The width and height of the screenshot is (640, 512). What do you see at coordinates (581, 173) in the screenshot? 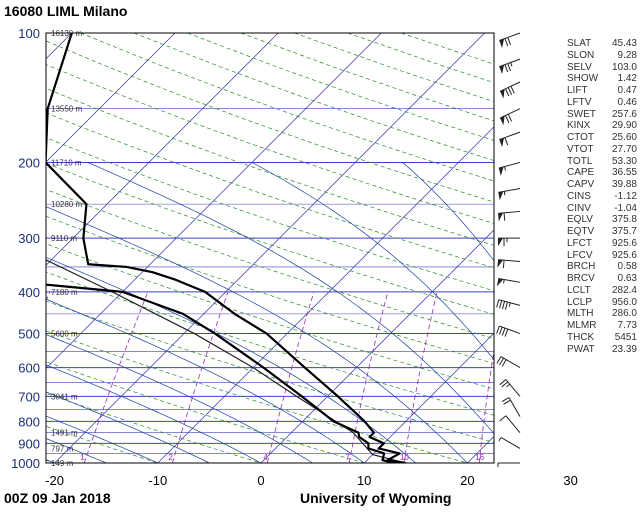
I see `index-key: CAPE` at bounding box center [581, 173].